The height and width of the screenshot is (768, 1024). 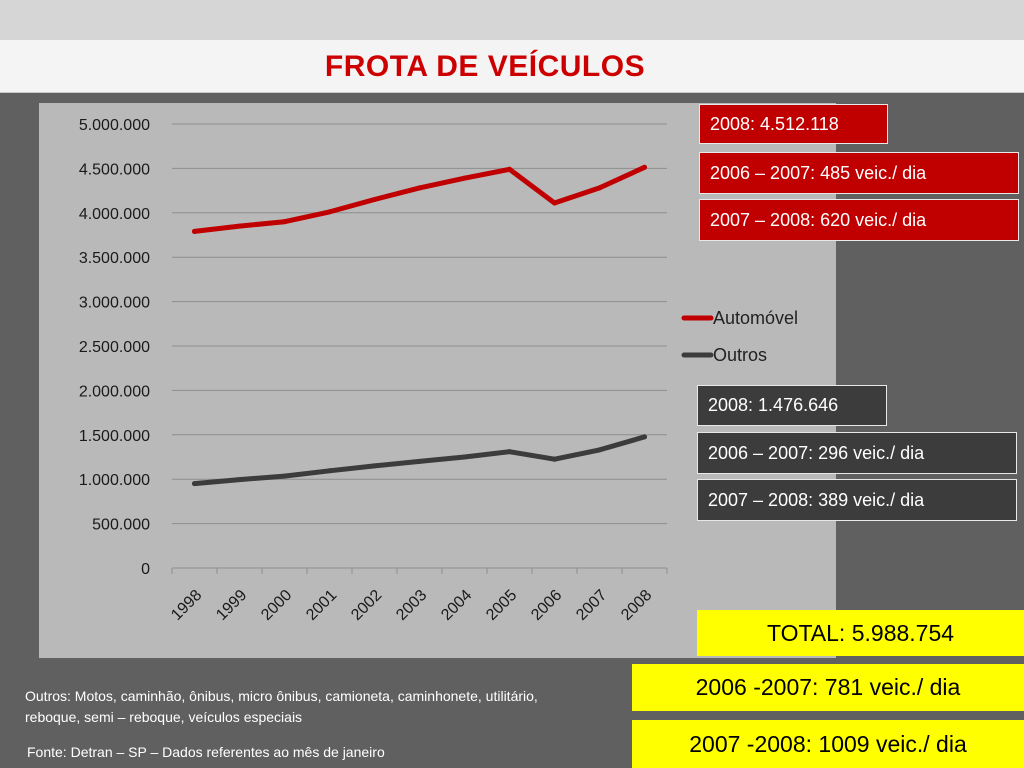 What do you see at coordinates (114, 125) in the screenshot?
I see `y-tick-label: 5.000.000` at bounding box center [114, 125].